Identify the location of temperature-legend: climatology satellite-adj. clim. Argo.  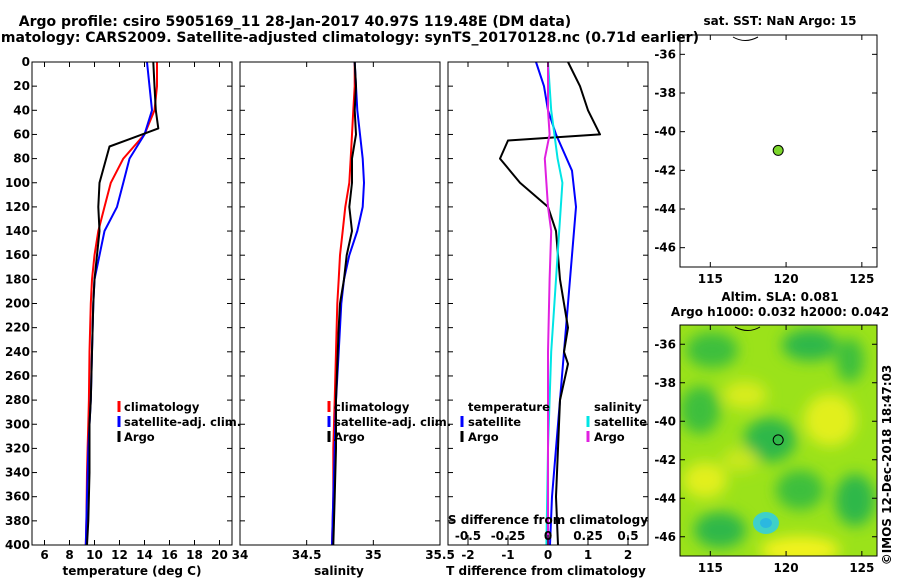
(179, 422).